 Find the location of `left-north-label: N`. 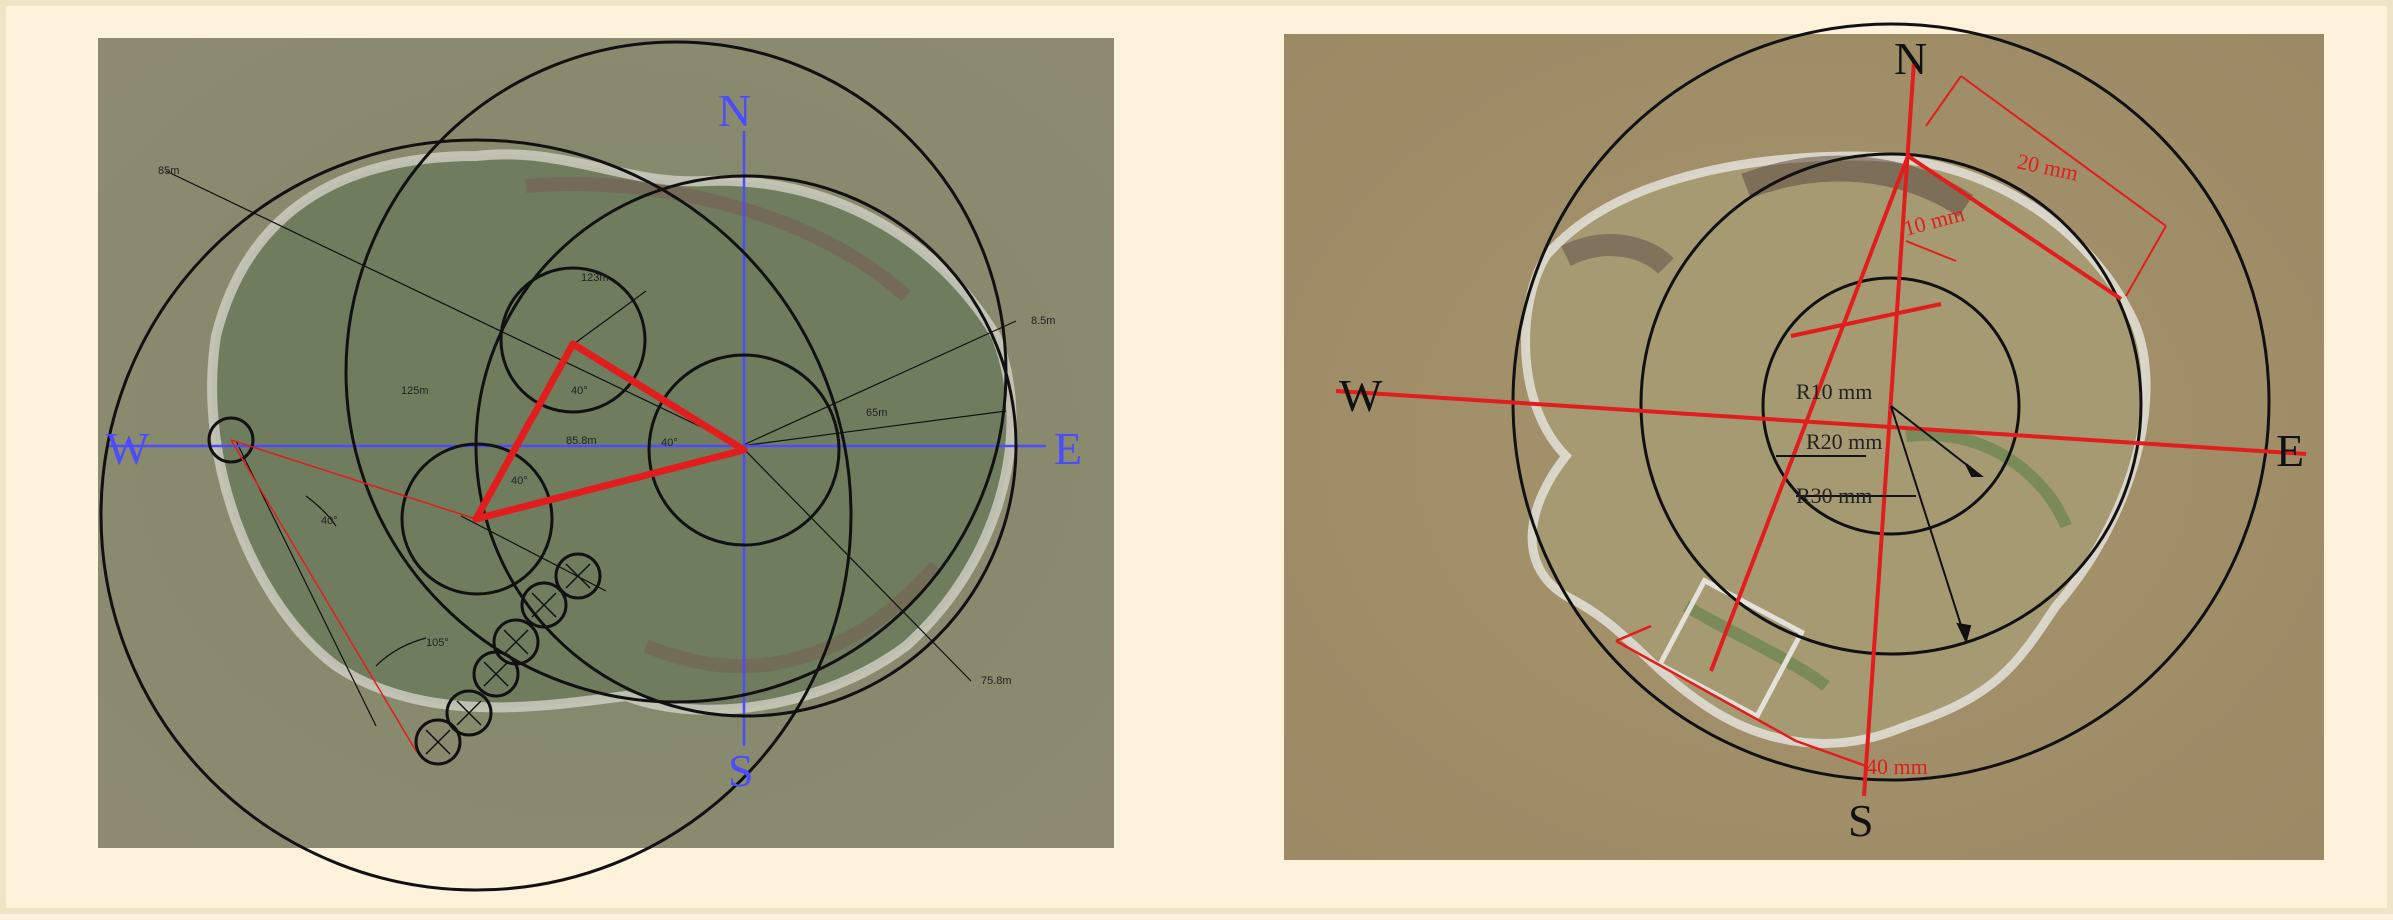

left-north-label: N is located at coordinates (734, 110).